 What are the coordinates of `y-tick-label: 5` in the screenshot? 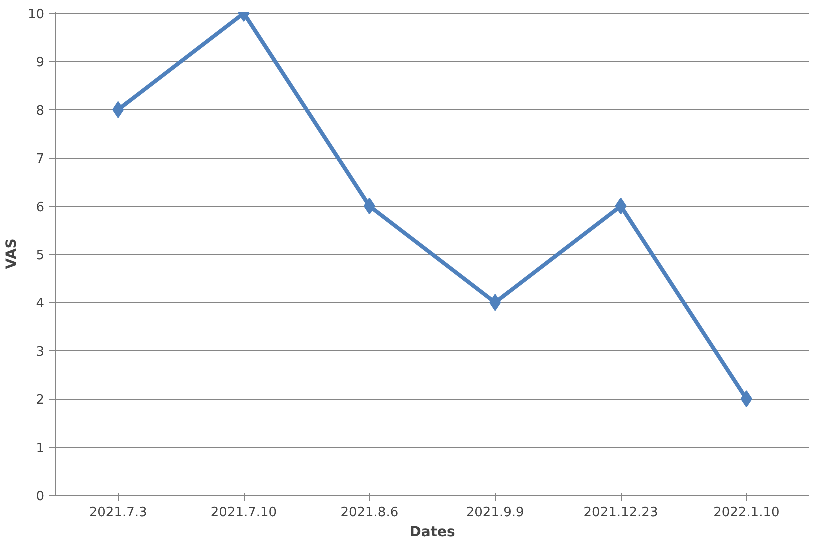 It's located at (40, 256).